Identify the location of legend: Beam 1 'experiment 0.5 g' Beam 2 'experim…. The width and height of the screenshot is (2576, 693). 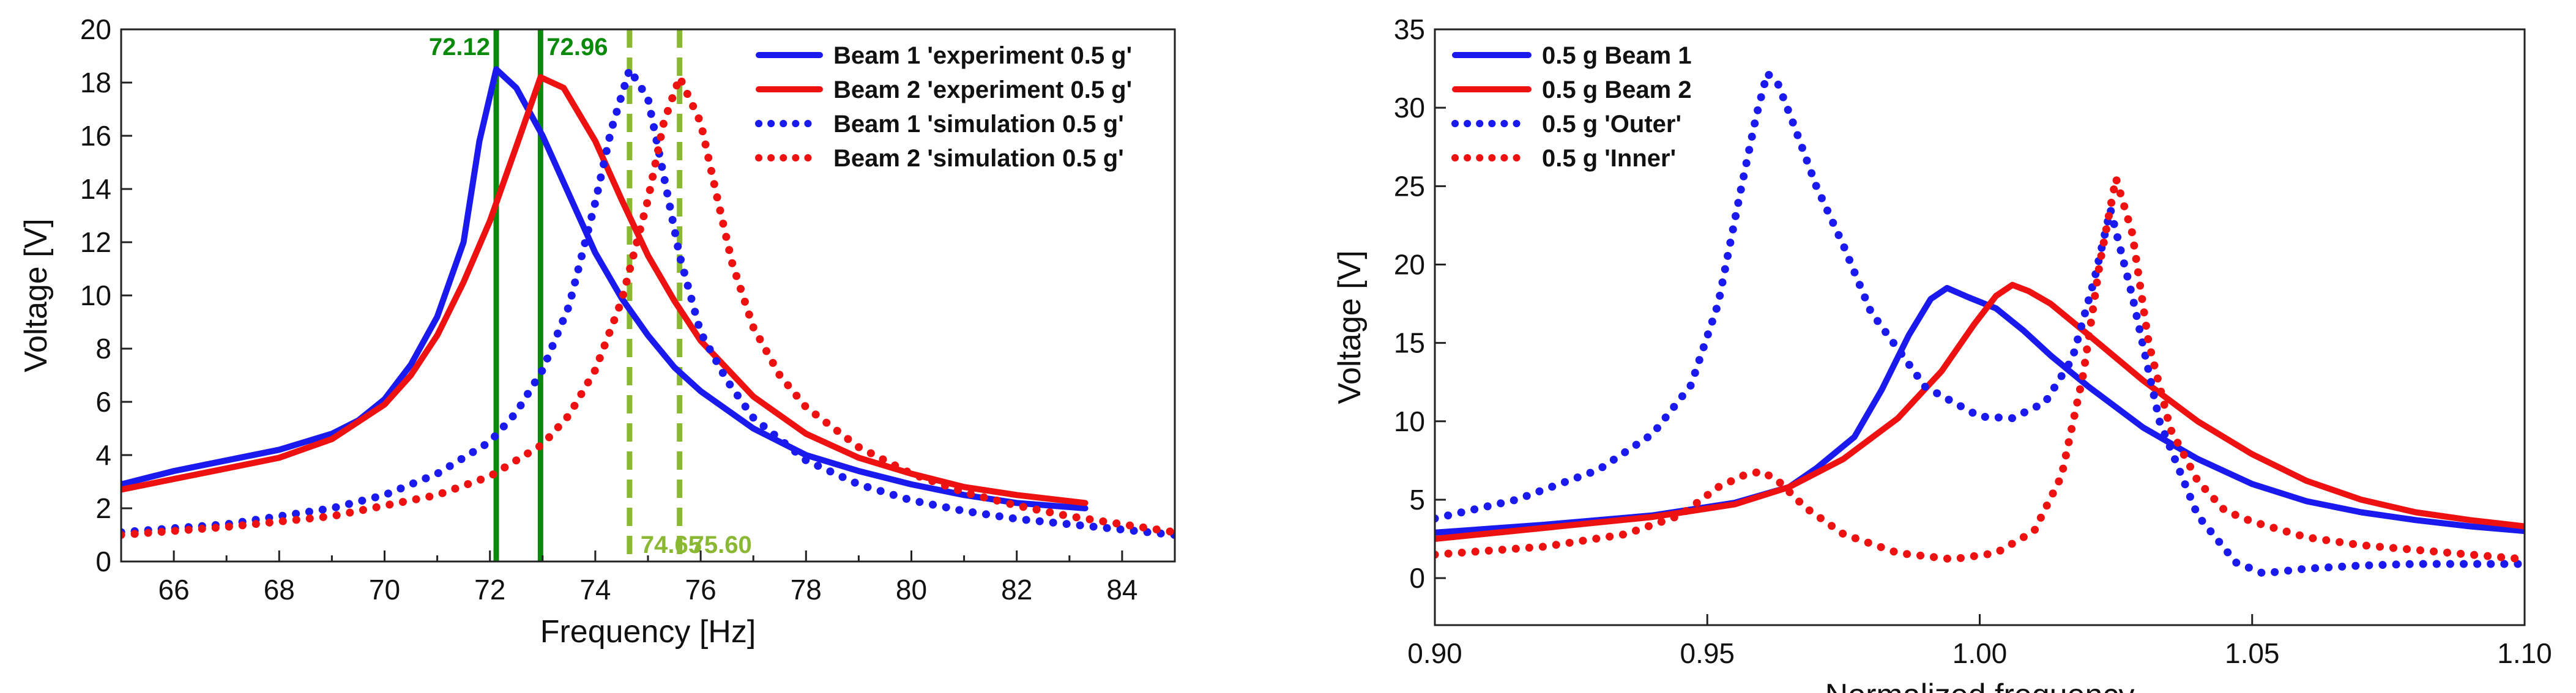
(944, 107).